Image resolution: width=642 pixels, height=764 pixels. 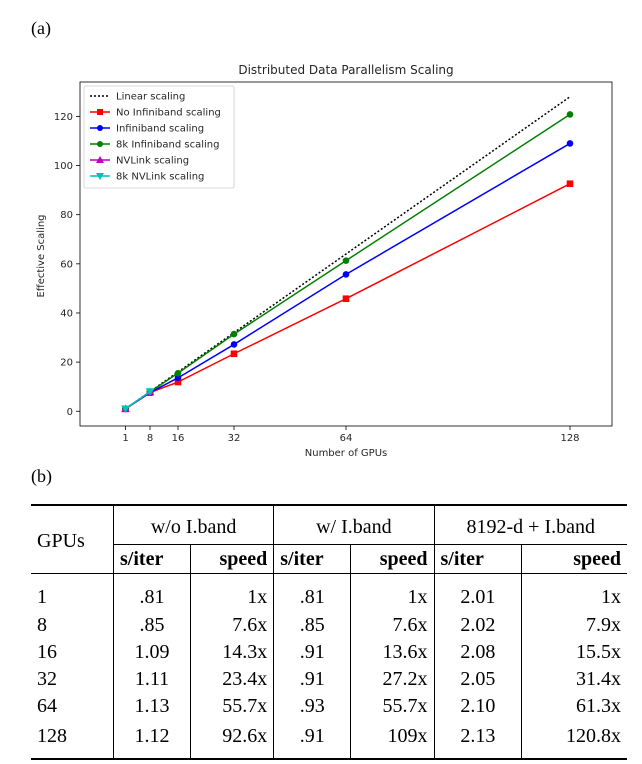 What do you see at coordinates (72, 740) in the screenshot?
I see `table-cell: 128` at bounding box center [72, 740].